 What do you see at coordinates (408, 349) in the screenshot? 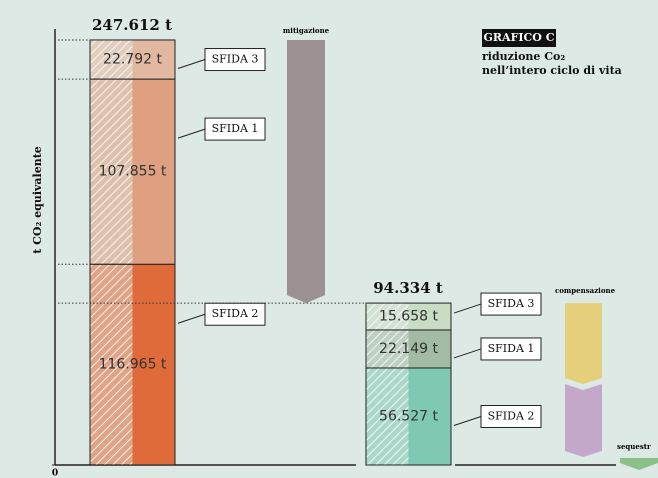
I see `value-label: 22.149 t` at bounding box center [408, 349].